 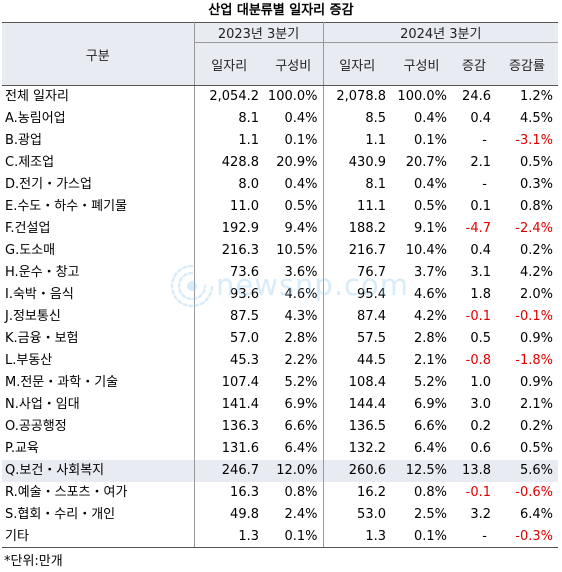 I want to click on share-2024-cell: 20.7%, so click(x=426, y=162).